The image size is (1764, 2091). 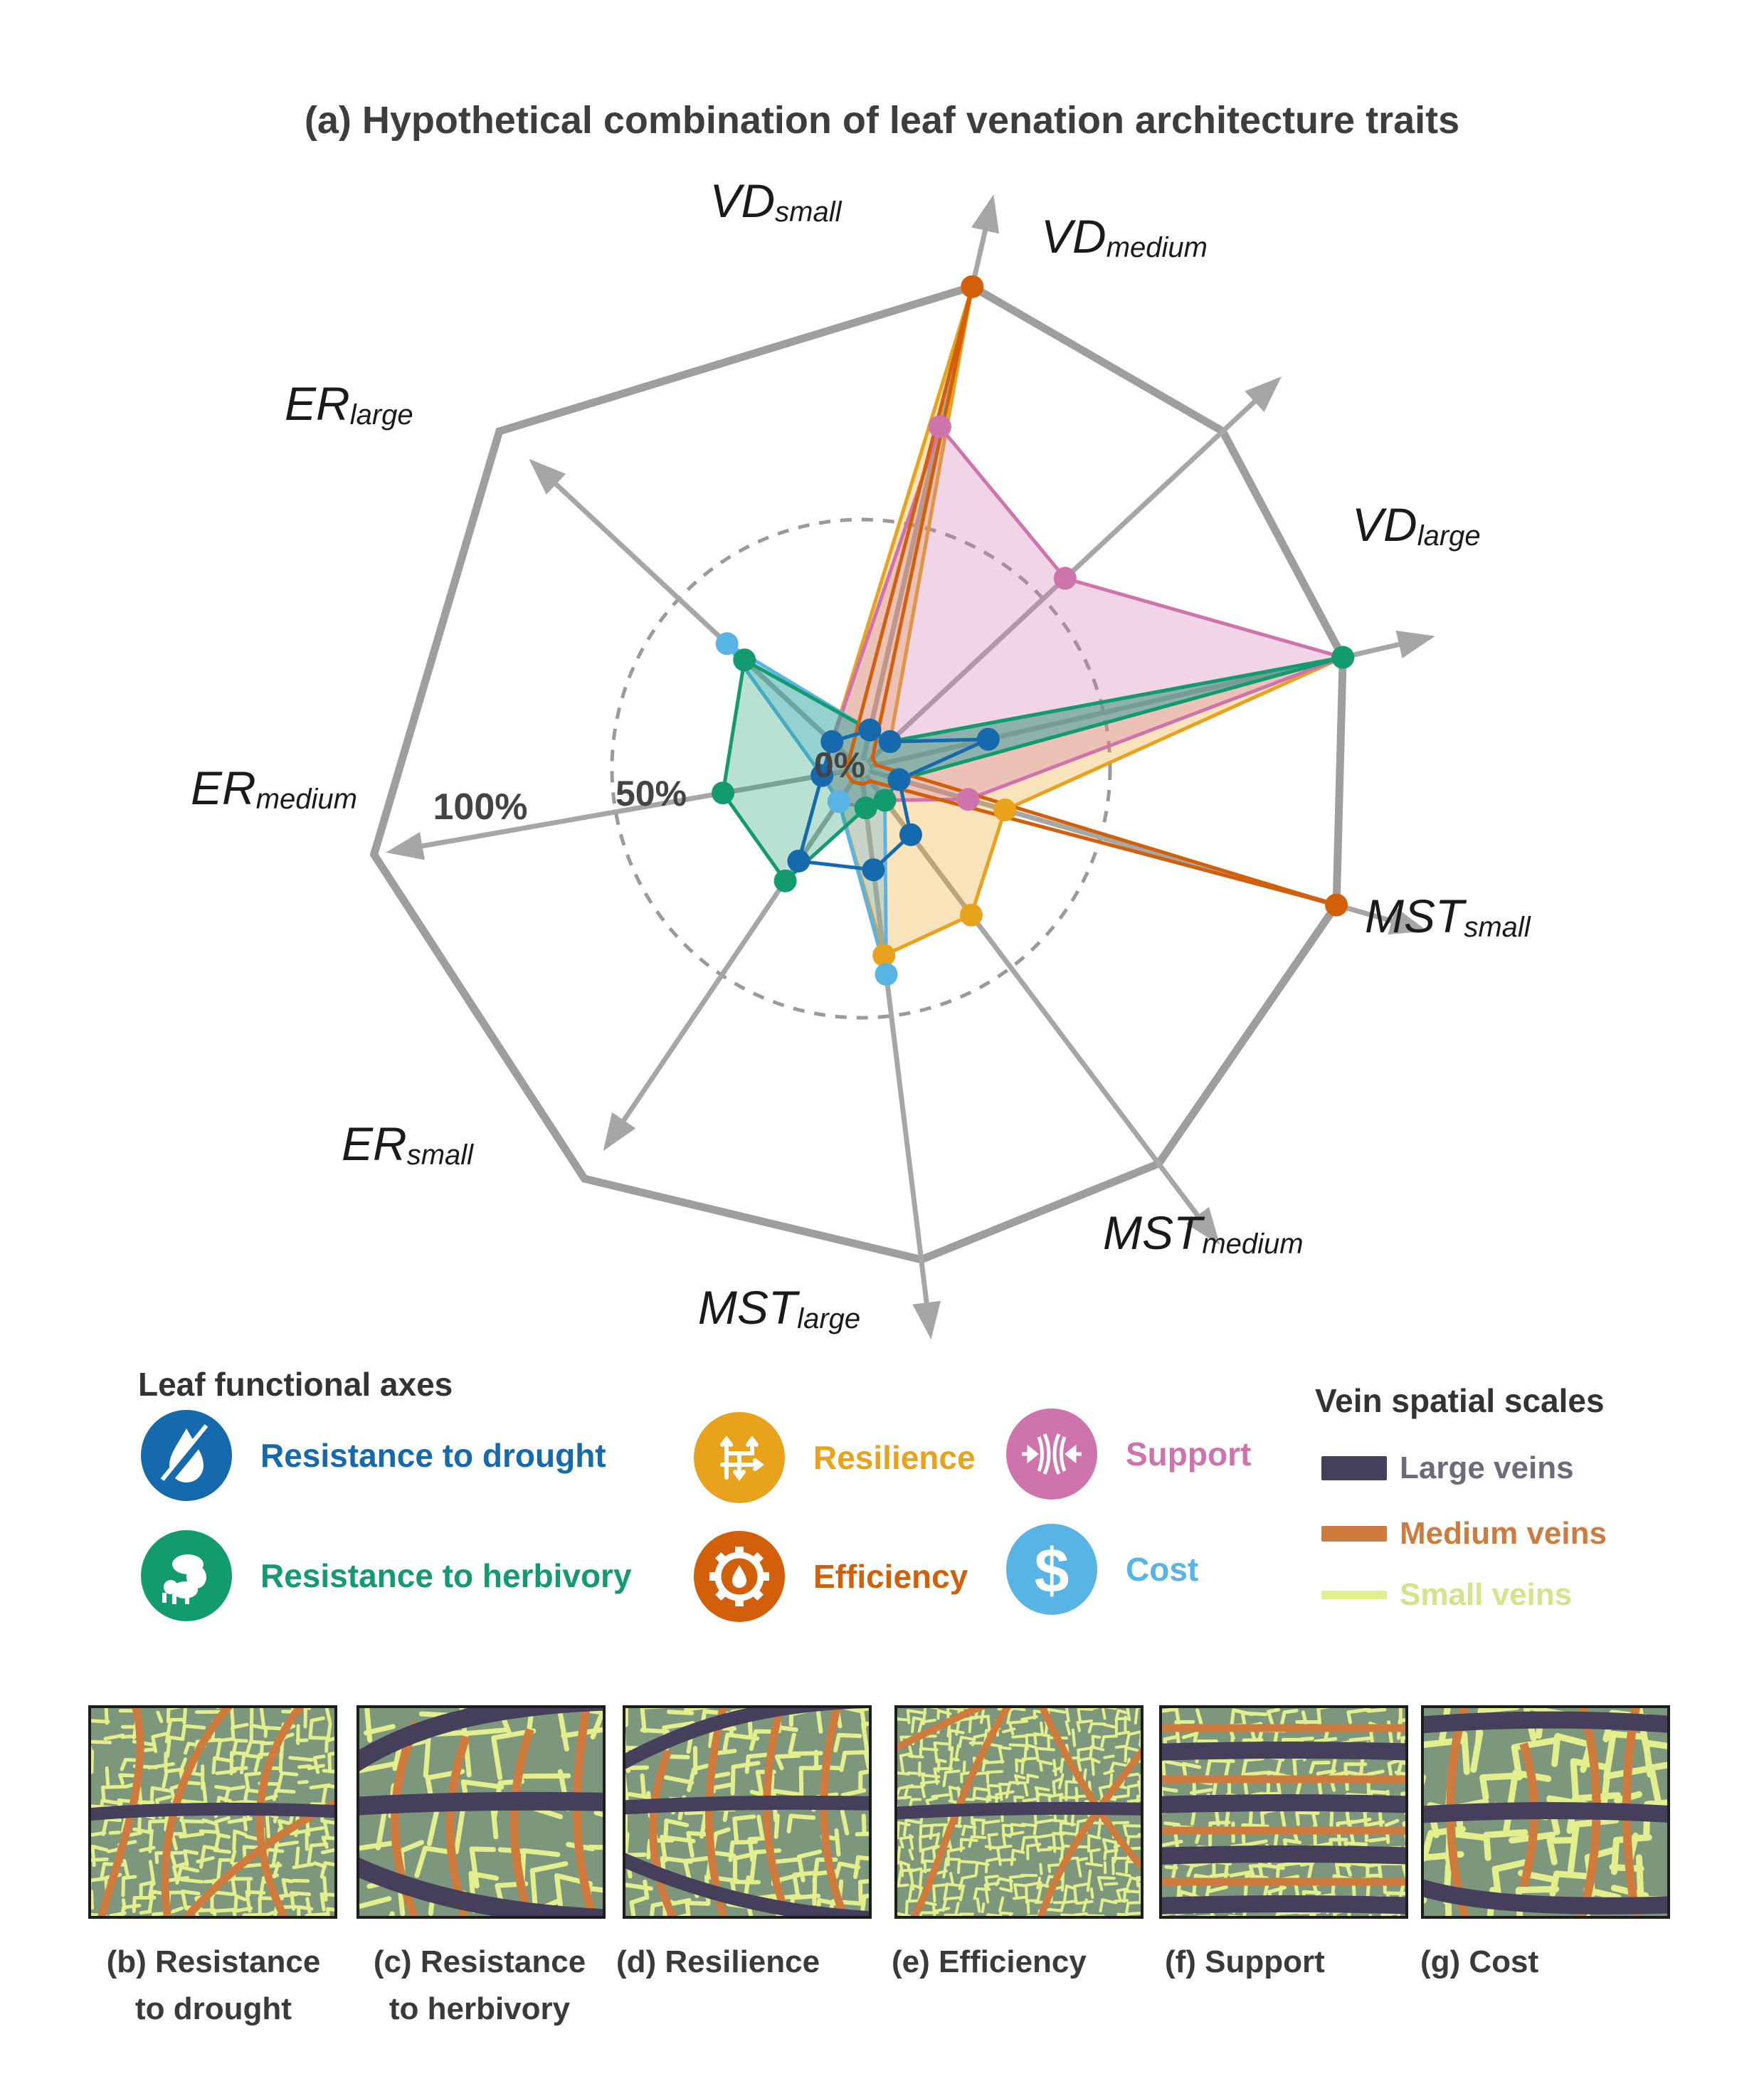 What do you see at coordinates (408, 1144) in the screenshot?
I see `axis-label-6: ERsmall` at bounding box center [408, 1144].